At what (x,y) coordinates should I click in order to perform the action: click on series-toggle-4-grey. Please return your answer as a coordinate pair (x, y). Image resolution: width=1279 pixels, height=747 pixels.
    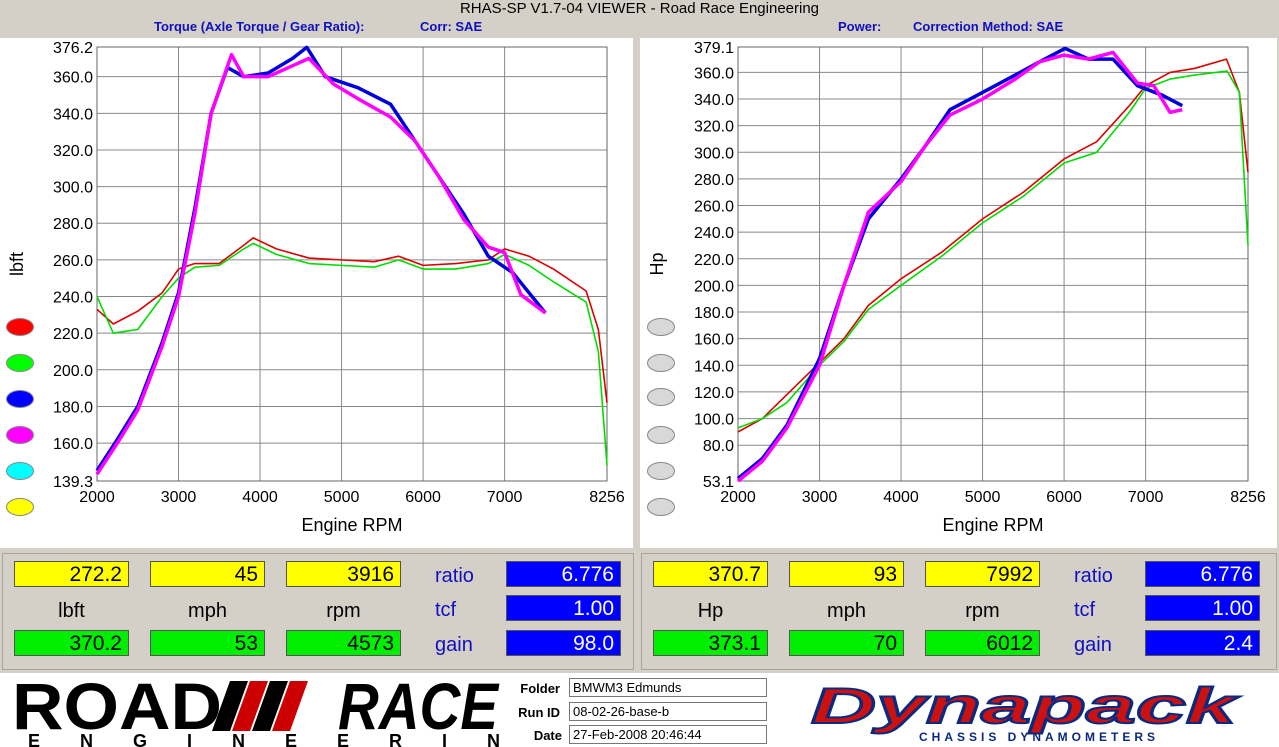
    Looking at the image, I should click on (661, 435).